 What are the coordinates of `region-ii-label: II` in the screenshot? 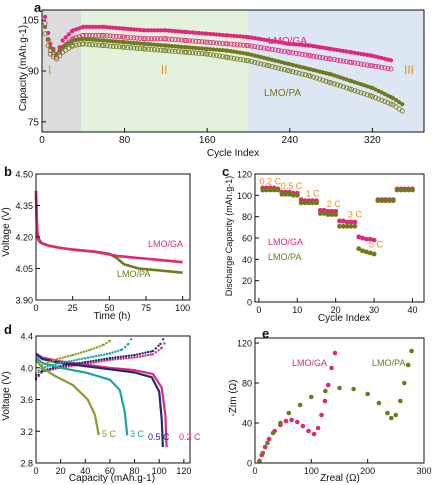 It's located at (164, 70).